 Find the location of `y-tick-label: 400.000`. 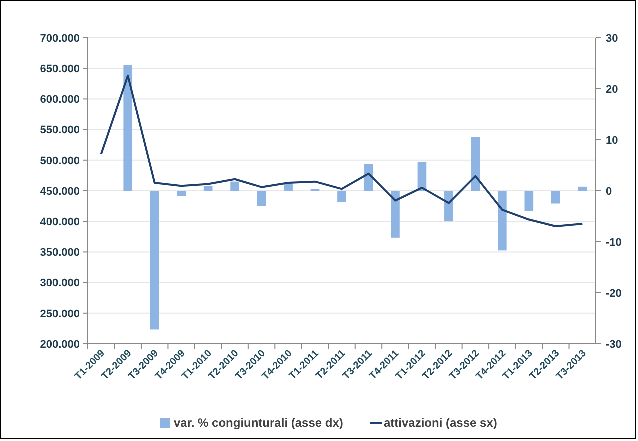

y-tick-label: 400.000 is located at coordinates (60, 222).